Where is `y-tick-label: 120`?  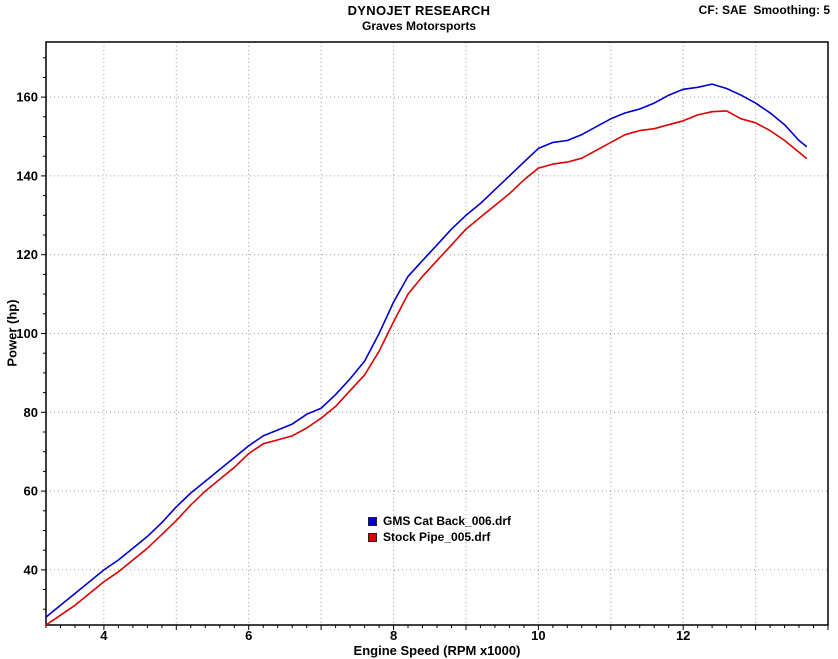 y-tick-label: 120 is located at coordinates (27, 254).